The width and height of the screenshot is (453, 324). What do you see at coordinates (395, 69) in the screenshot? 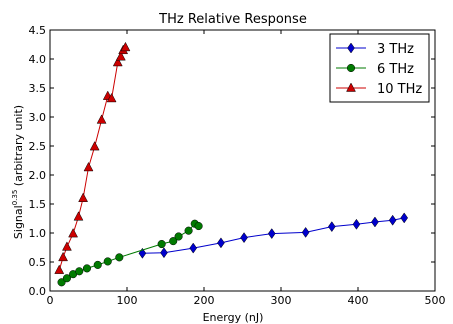
I see `legend-label: 6 THz` at bounding box center [395, 69].